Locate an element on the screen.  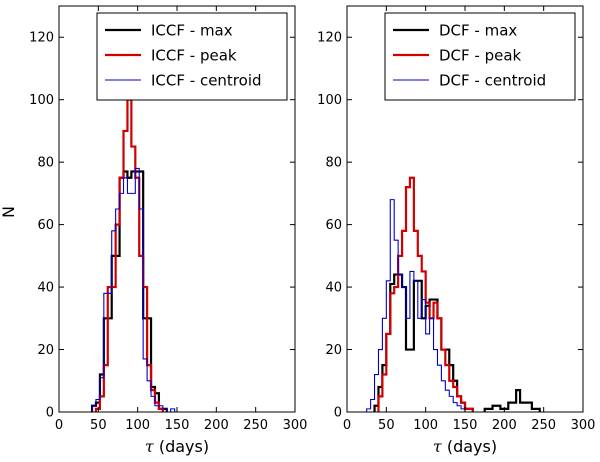
dcf-legend-label-0: DCF - max is located at coordinates (478, 31).